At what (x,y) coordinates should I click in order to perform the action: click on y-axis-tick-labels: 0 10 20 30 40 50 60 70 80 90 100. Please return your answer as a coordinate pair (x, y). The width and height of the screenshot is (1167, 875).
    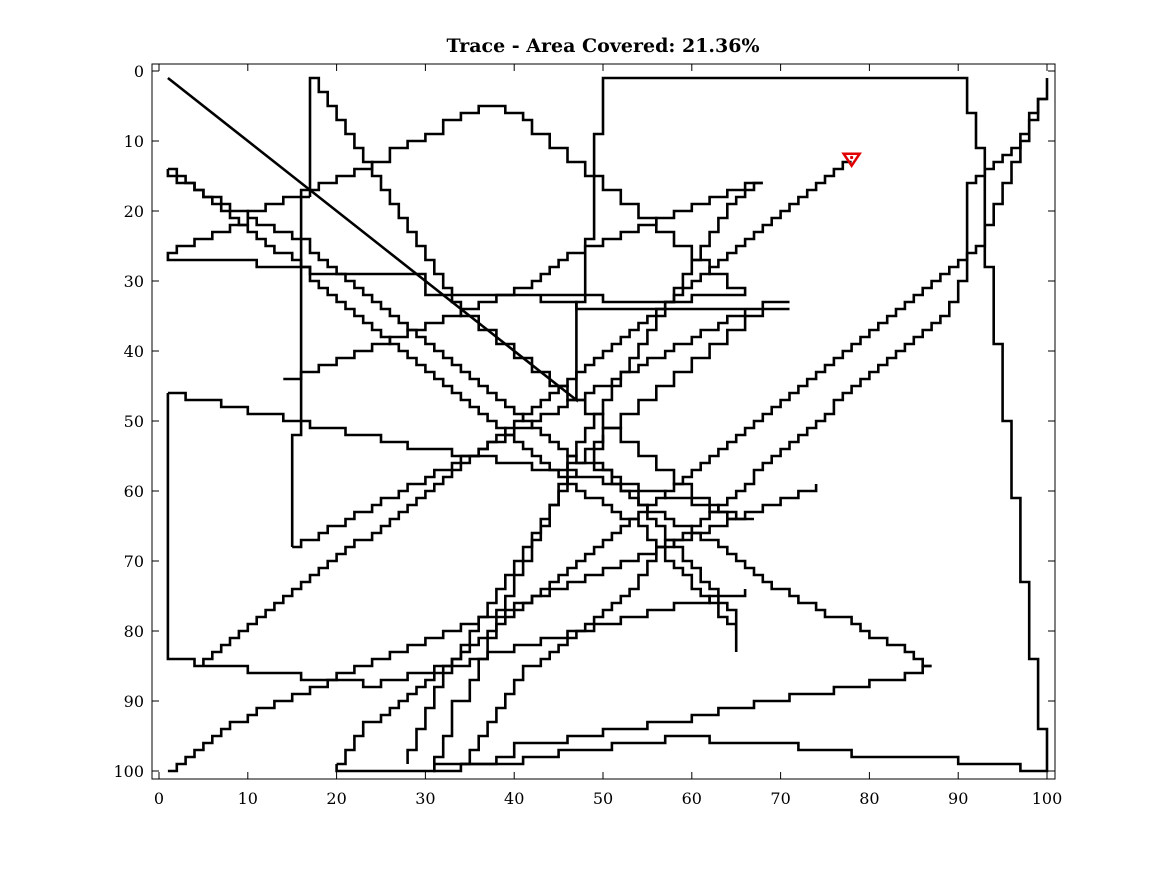
    Looking at the image, I should click on (128, 421).